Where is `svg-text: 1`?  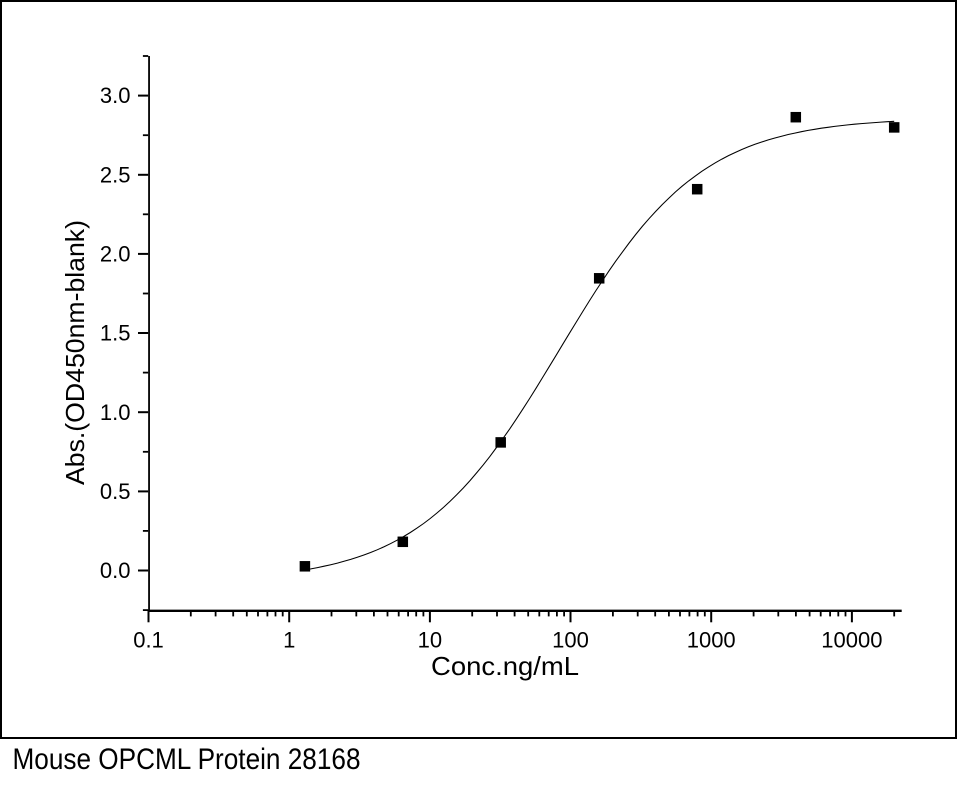 svg-text: 1 is located at coordinates (289, 639).